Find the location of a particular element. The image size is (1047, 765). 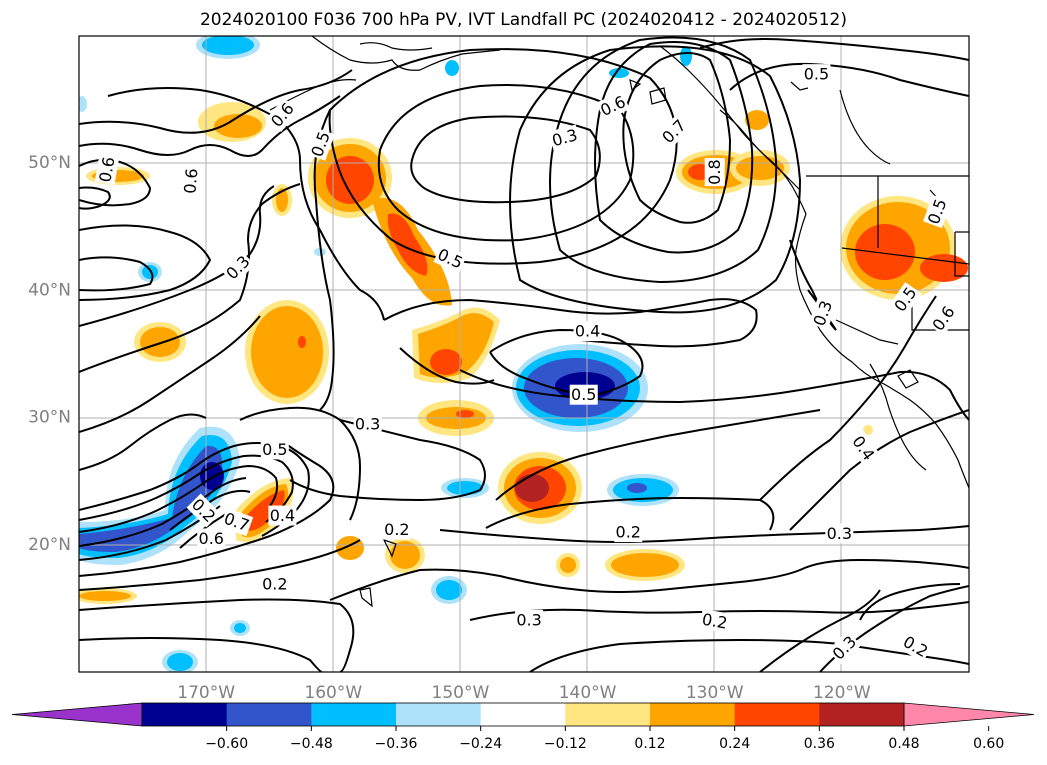

colorbar-tick-label: −0.36 is located at coordinates (396, 744).